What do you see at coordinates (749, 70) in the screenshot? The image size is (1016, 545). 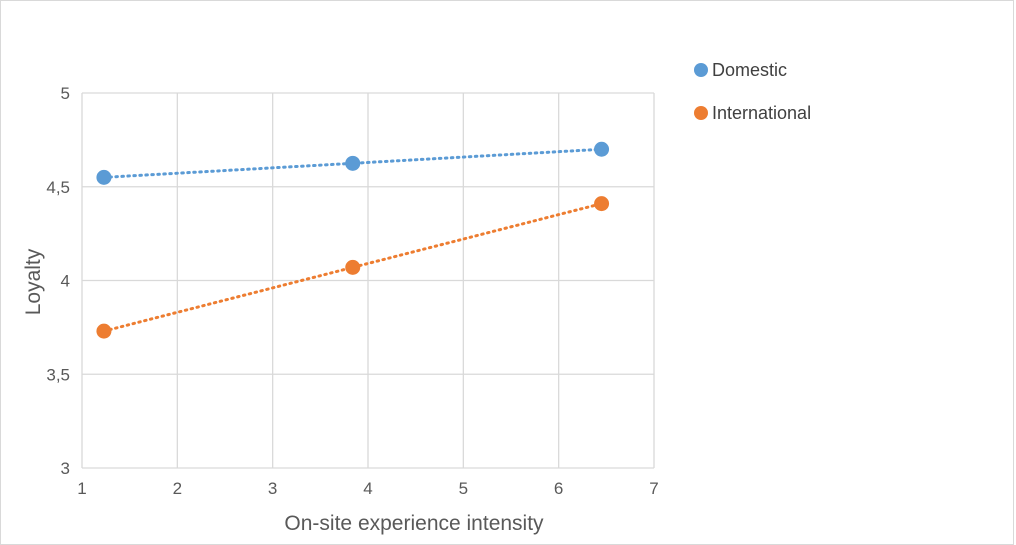 I see `legend-label: Domestic` at bounding box center [749, 70].